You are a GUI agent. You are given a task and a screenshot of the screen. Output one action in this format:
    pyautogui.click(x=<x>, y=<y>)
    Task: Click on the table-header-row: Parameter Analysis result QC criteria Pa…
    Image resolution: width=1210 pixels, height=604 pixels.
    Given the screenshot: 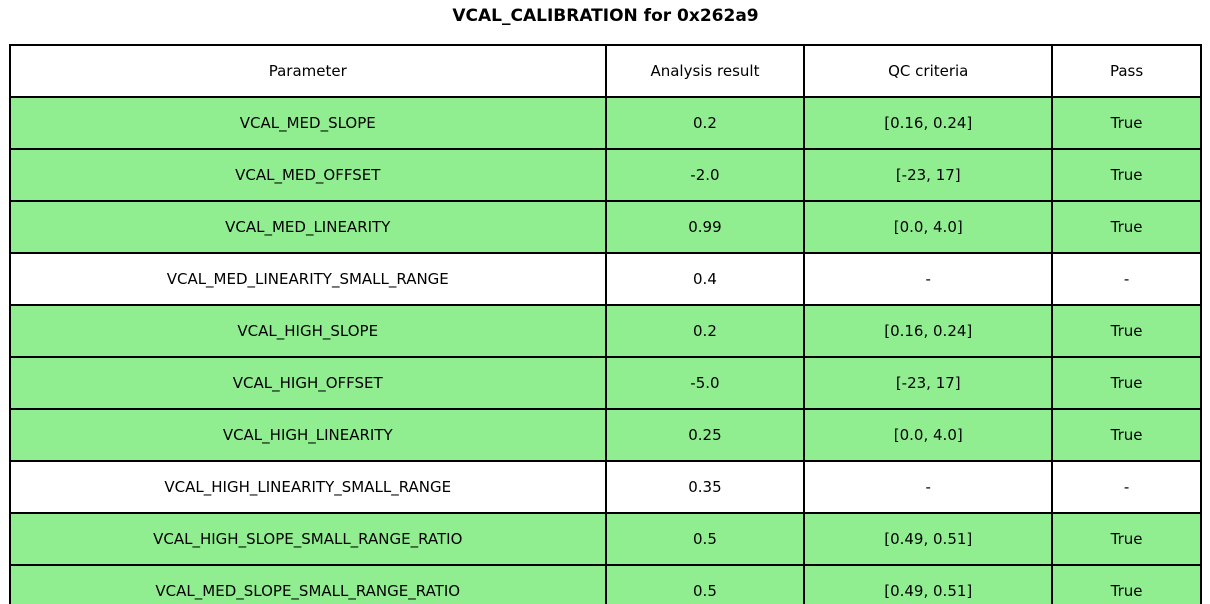 What is the action you would take?
    pyautogui.click(x=605, y=71)
    